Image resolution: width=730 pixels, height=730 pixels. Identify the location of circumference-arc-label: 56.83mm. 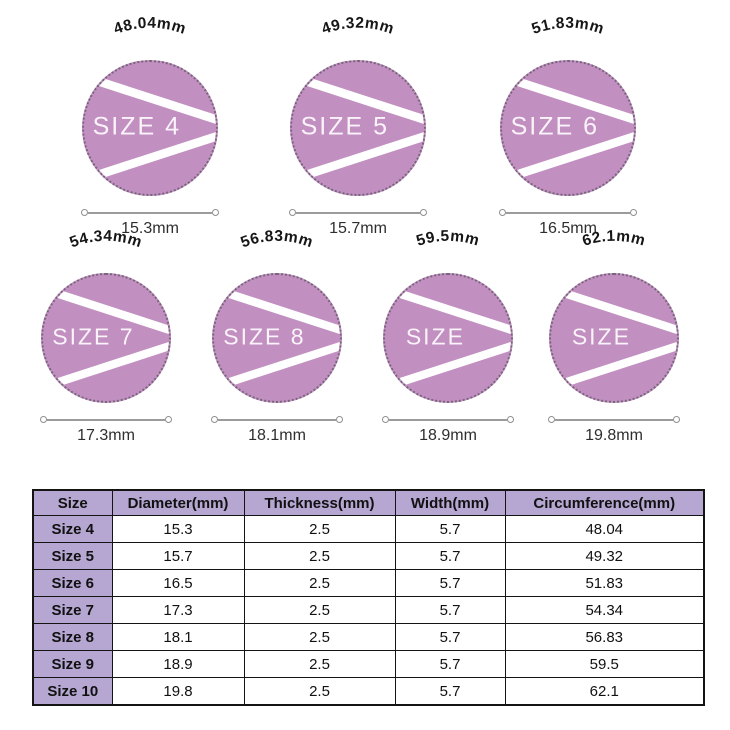
(276, 240).